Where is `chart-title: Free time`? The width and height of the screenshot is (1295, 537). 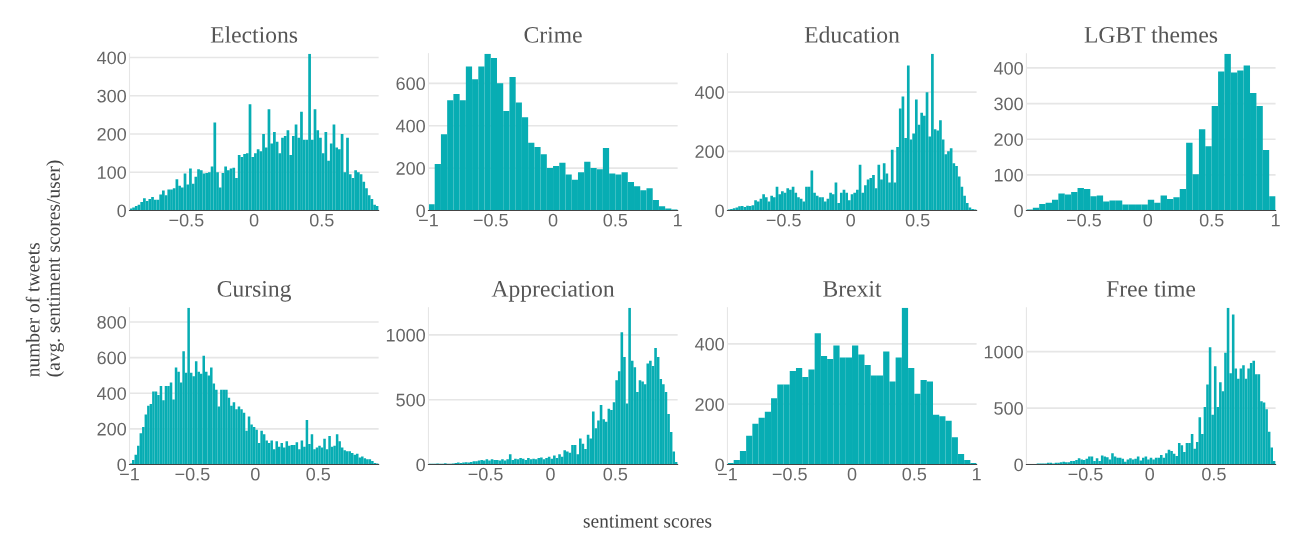 chart-title: Free time is located at coordinates (1151, 288).